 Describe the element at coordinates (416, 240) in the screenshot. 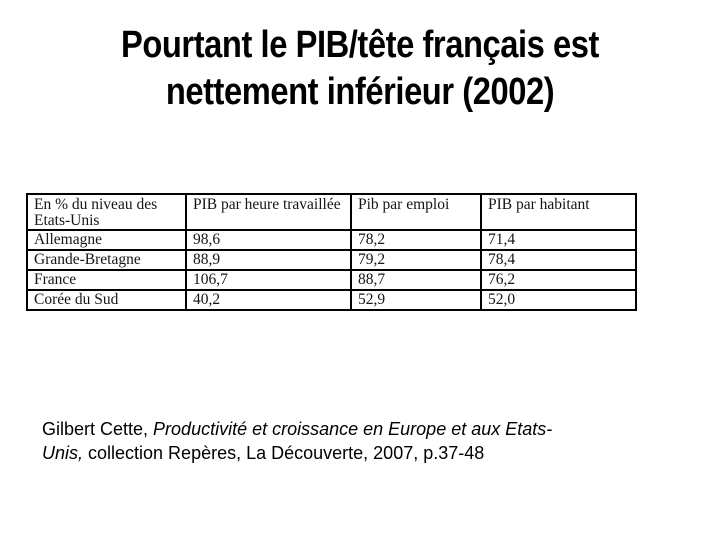

I see `value-cell: 78,2` at that location.